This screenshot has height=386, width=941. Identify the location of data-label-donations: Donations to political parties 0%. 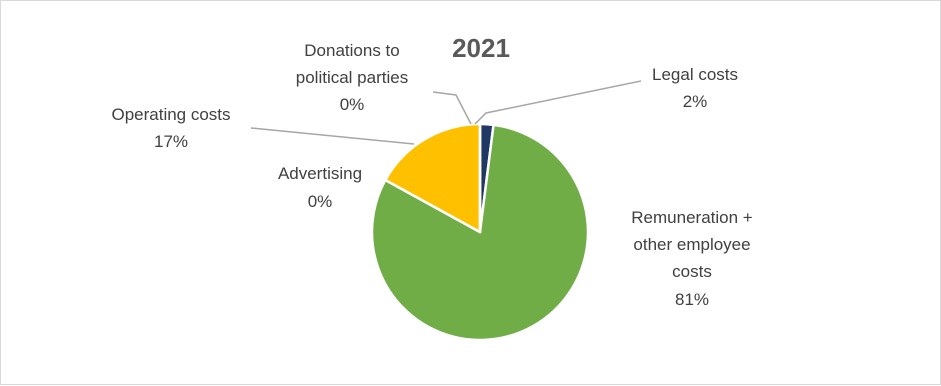
(352, 77).